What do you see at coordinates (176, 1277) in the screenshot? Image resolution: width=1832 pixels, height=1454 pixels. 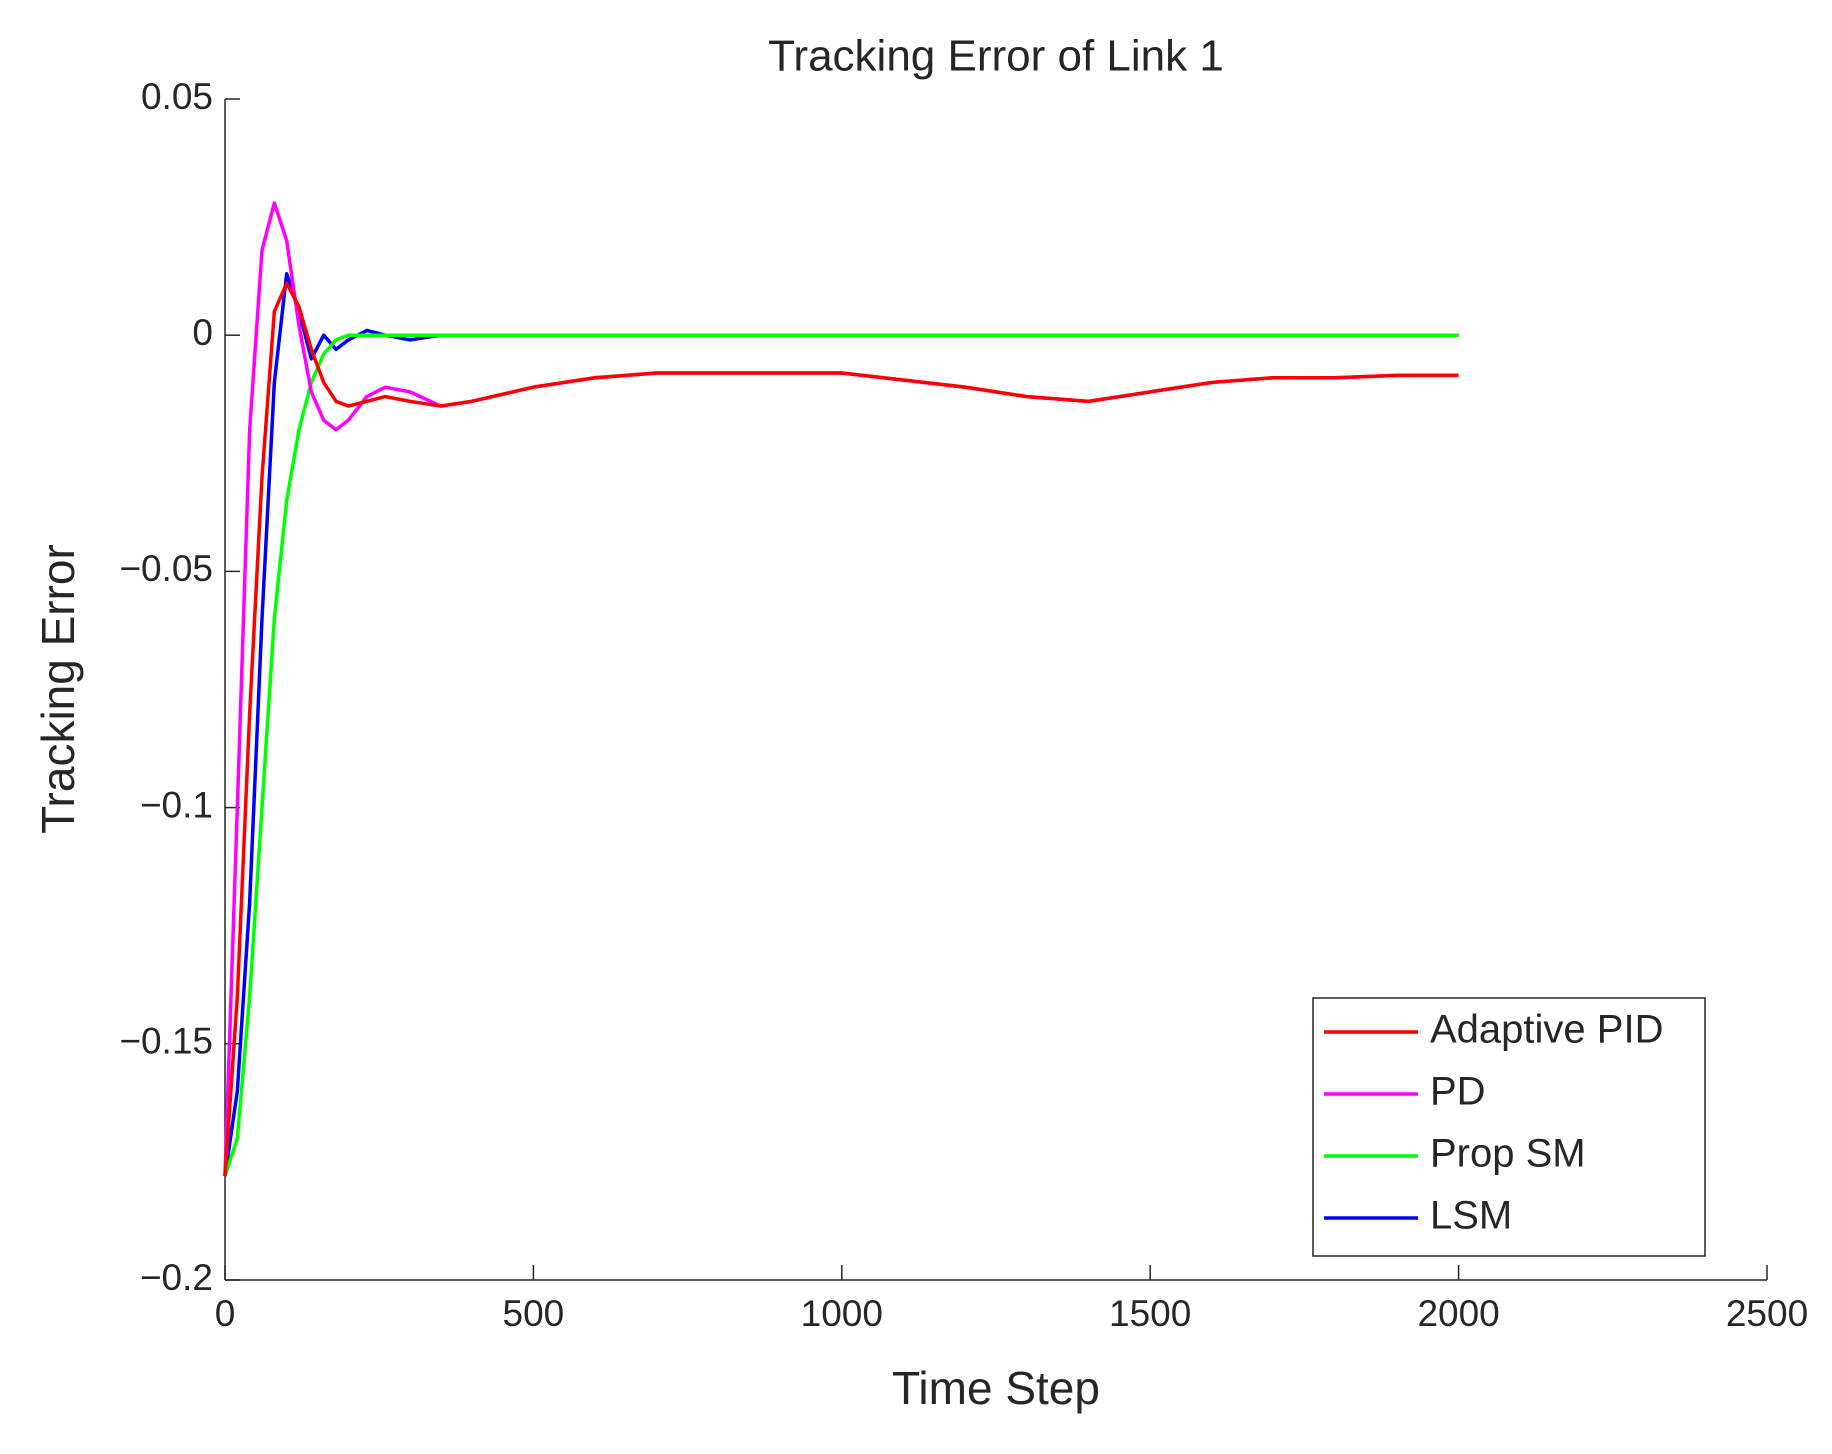 I see `y-tick-label: −0.2` at bounding box center [176, 1277].